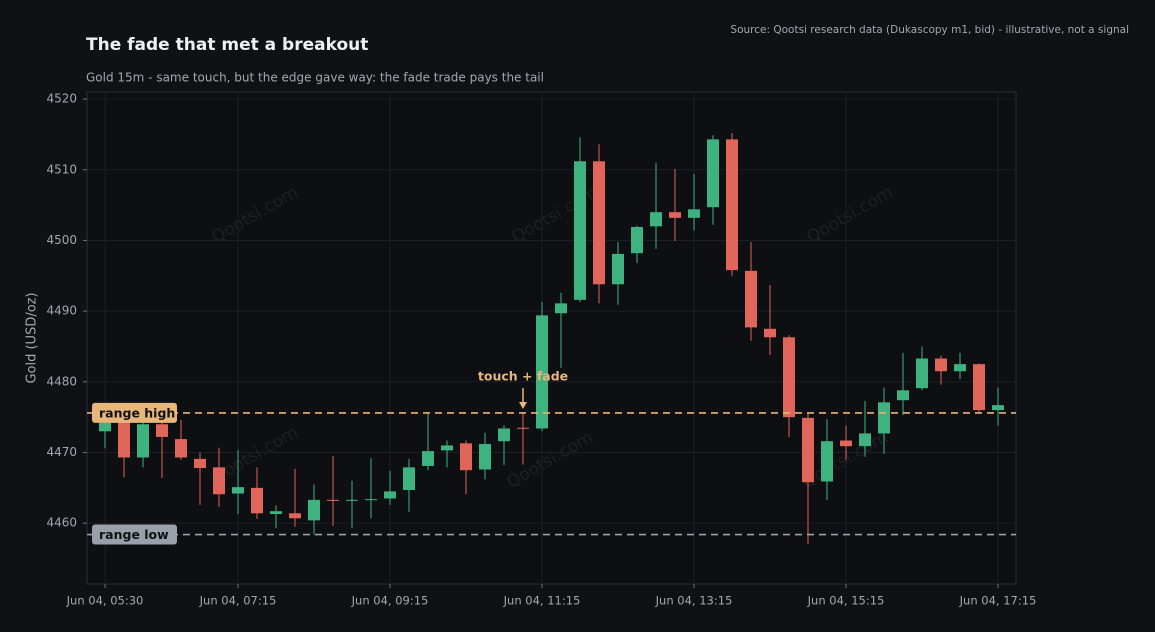 Image resolution: width=1155 pixels, height=632 pixels. Describe the element at coordinates (61, 381) in the screenshot. I see `y-tick-label: 4480` at that location.